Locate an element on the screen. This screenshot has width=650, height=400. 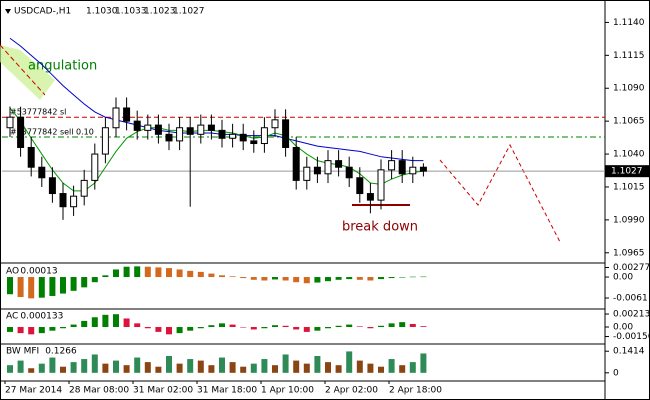
y-tick-label: 1.1040 is located at coordinates (629, 155).